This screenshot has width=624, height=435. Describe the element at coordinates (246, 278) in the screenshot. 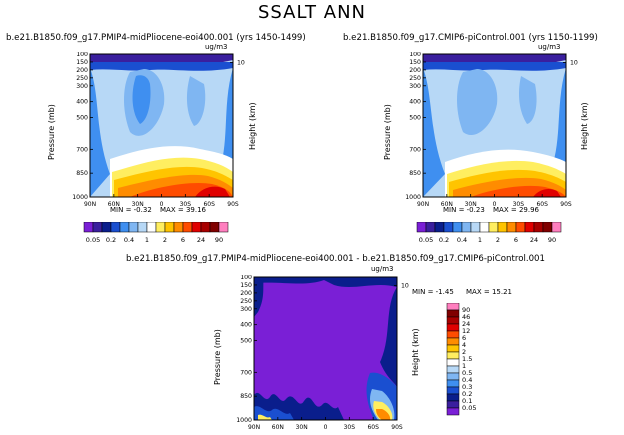

I see `p3-ytick-label: 100` at that location.